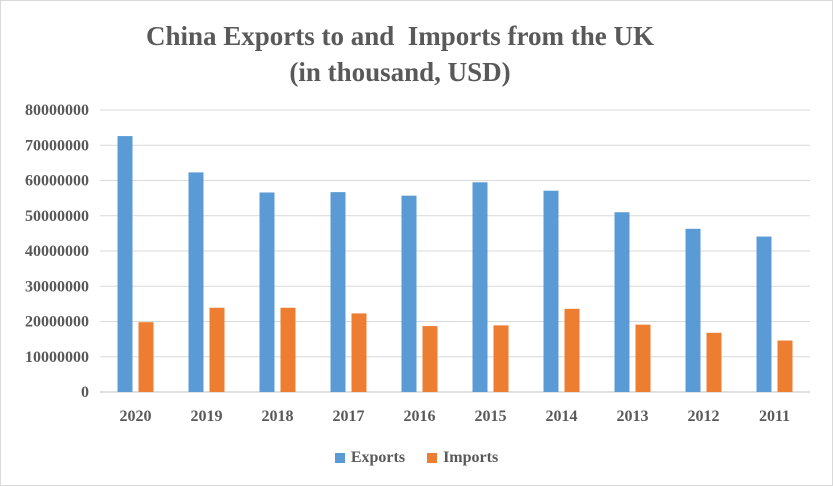  I want to click on bar-exports-2014, so click(551, 291).